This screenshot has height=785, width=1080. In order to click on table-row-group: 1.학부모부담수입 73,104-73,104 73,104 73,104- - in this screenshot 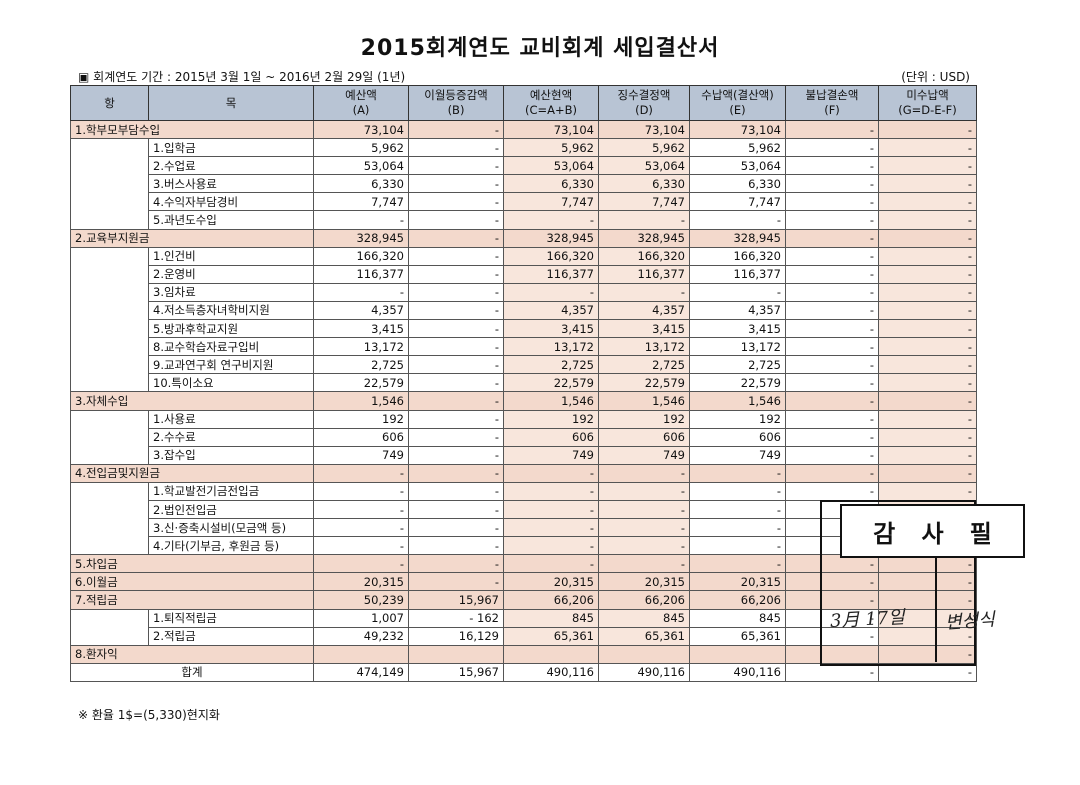, I will do `click(523, 129)`.